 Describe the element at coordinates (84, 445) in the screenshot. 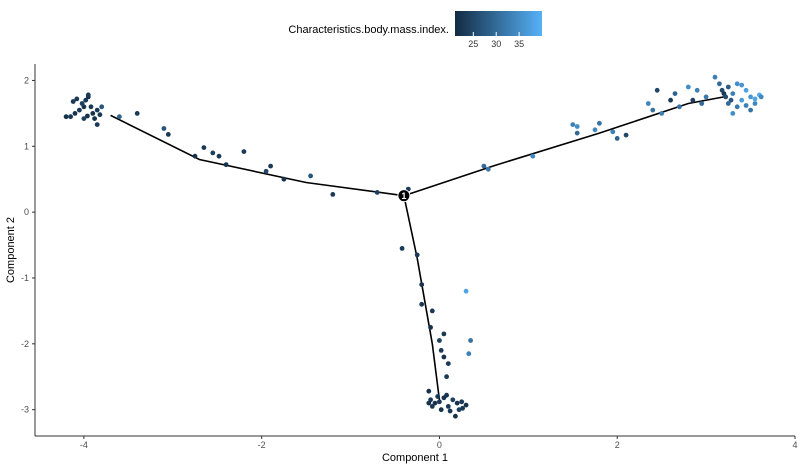

I see `x-tick-label: -4` at that location.